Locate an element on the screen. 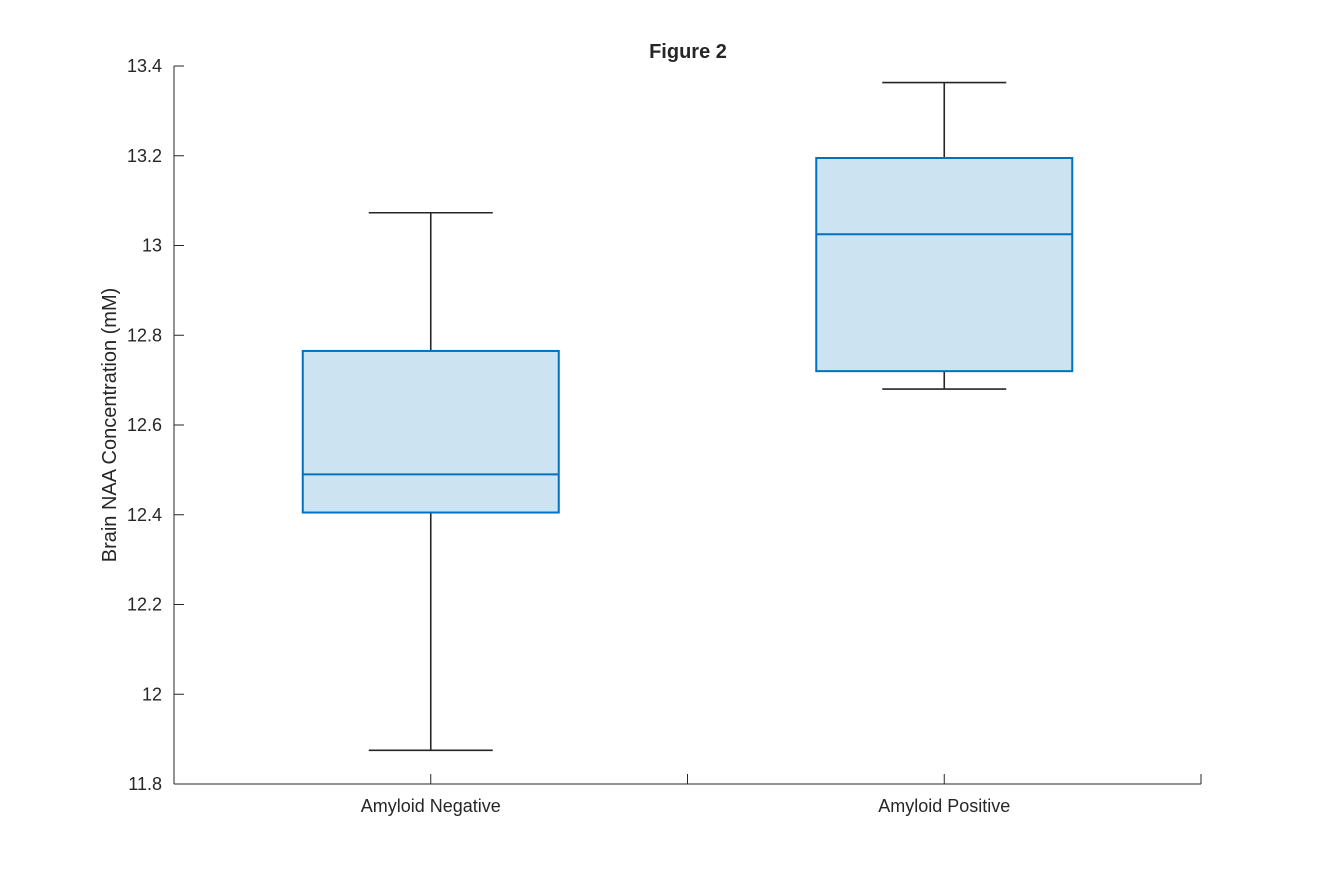  x-tick-label: Amyloid Positive is located at coordinates (944, 806).